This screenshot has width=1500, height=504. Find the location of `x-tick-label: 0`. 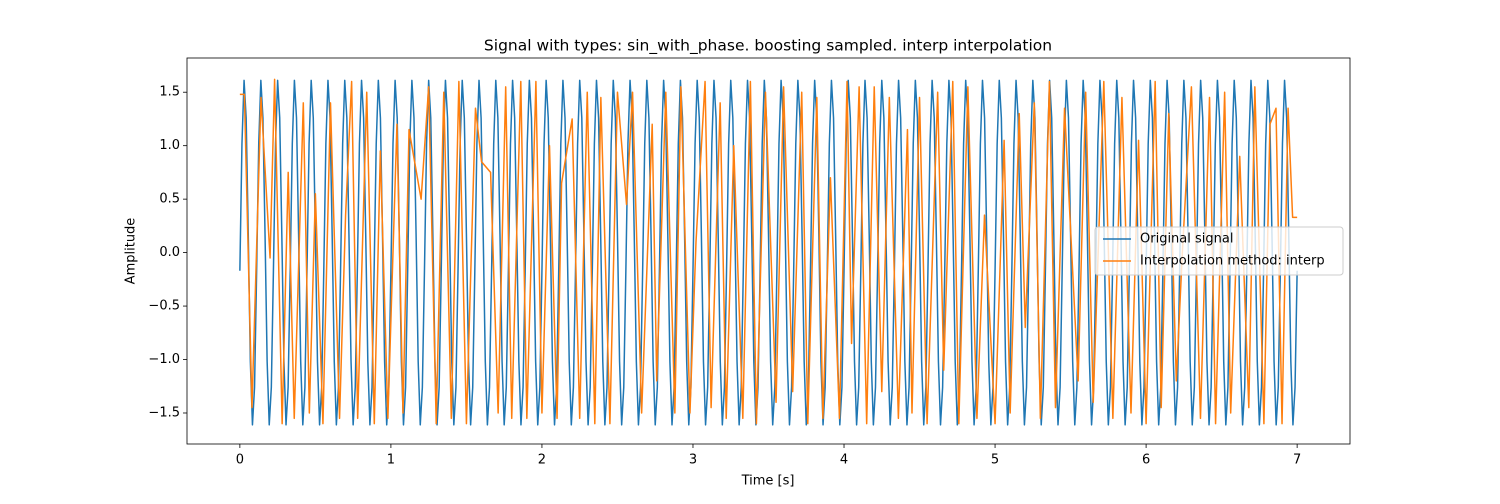

x-tick-label: 0 is located at coordinates (240, 460).